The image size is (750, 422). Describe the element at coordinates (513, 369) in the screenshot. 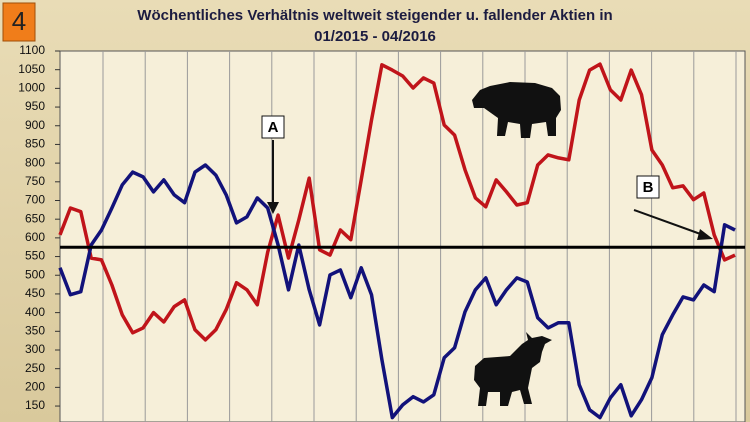

I see `bull-icon` at that location.